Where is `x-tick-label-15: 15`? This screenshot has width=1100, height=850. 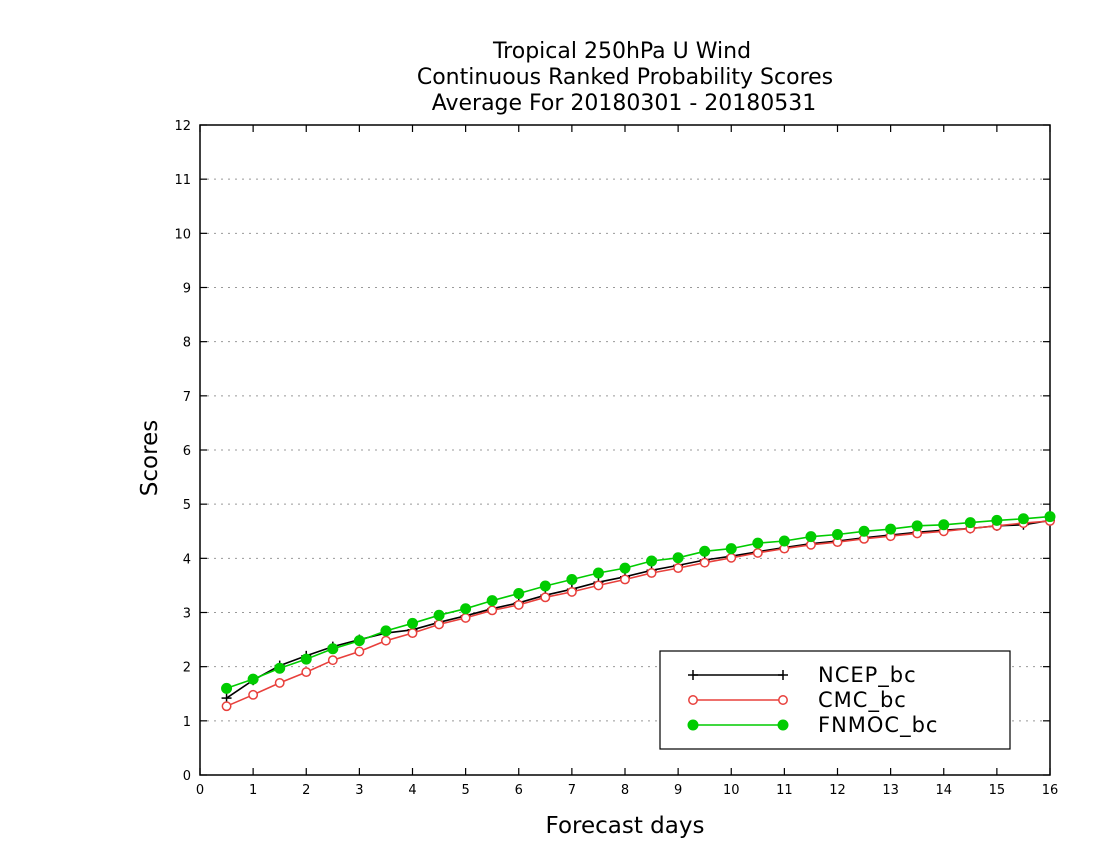
x-tick-label-15: 15 is located at coordinates (997, 790).